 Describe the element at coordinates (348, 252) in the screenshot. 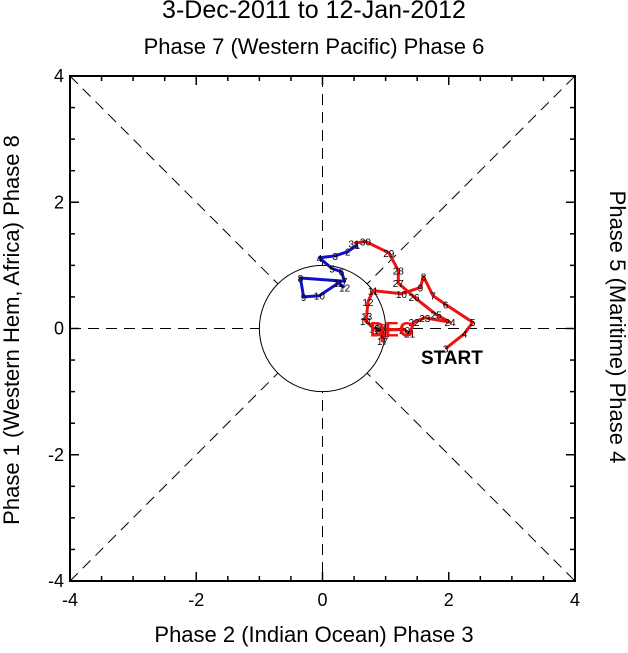

I see `day-label: 2` at that location.